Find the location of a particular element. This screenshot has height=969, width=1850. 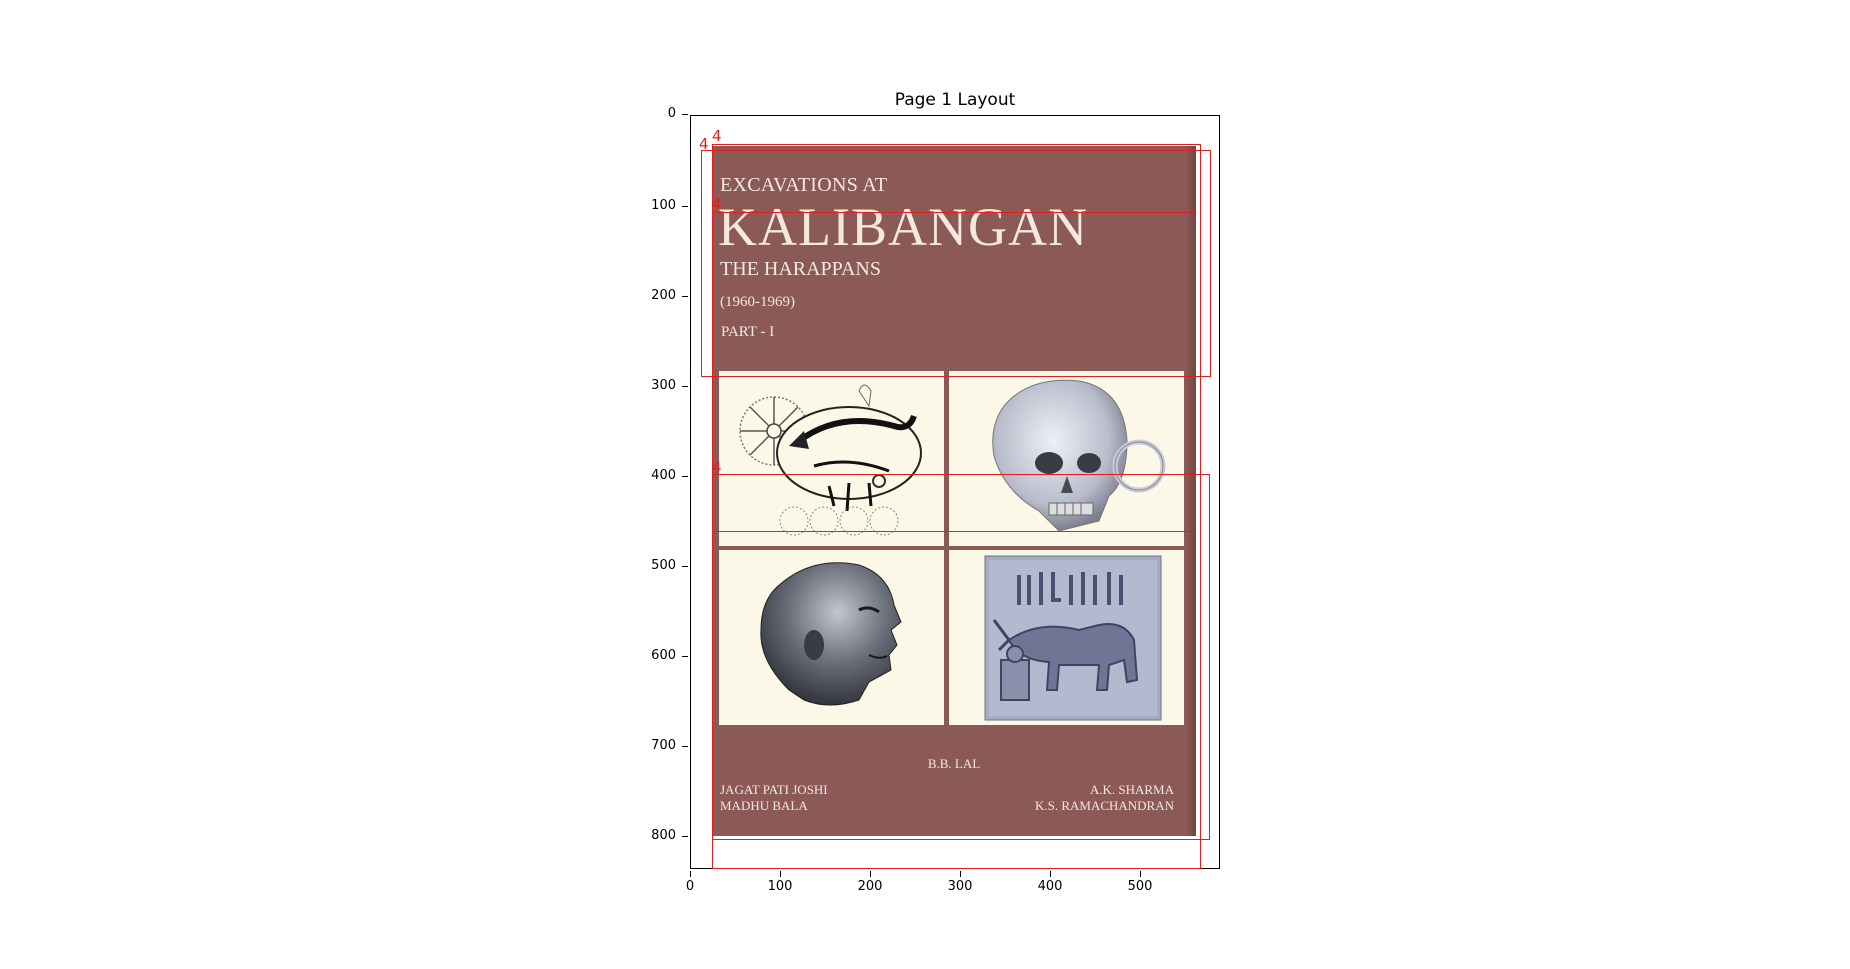

pottery-drawing-panel is located at coordinates (831, 458).